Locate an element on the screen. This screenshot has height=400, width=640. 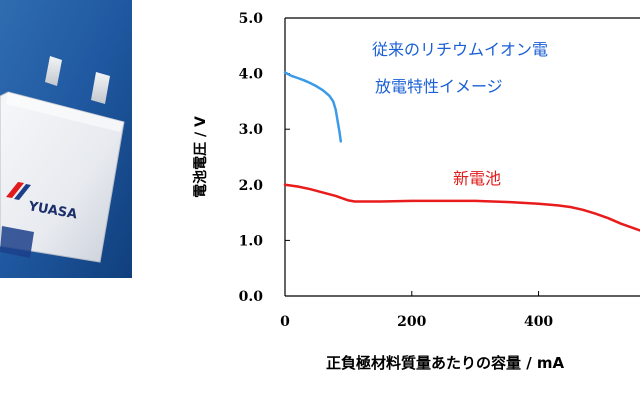
x-axis-label: 正負極材料質量あたりの容量 / mA is located at coordinates (445, 363).